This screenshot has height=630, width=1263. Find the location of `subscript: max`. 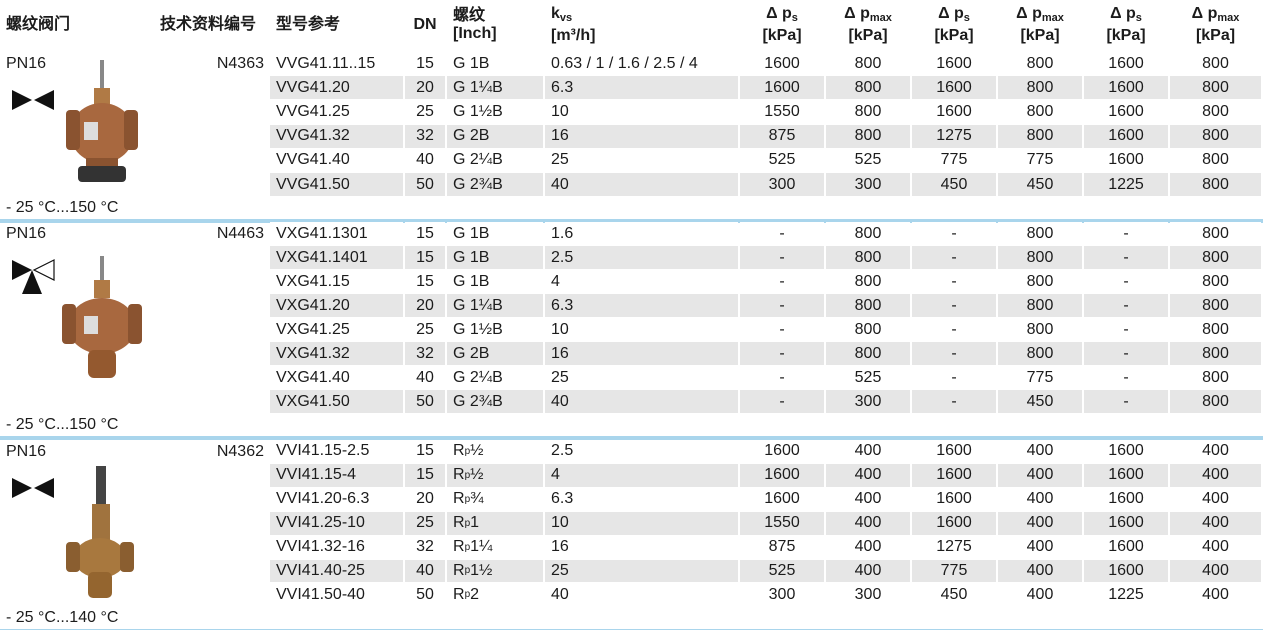

subscript: max is located at coordinates (1052, 18).